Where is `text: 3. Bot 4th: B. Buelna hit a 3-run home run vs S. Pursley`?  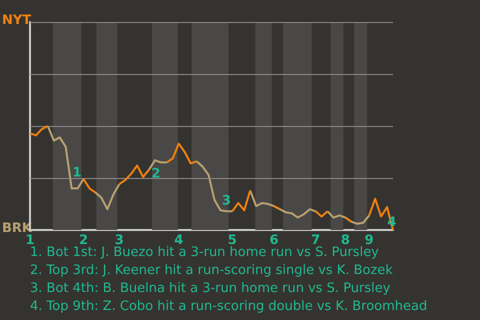 text: 3. Bot 4th: B. Buelna hit a 3-run home run vs S. Pursley is located at coordinates (211, 289).